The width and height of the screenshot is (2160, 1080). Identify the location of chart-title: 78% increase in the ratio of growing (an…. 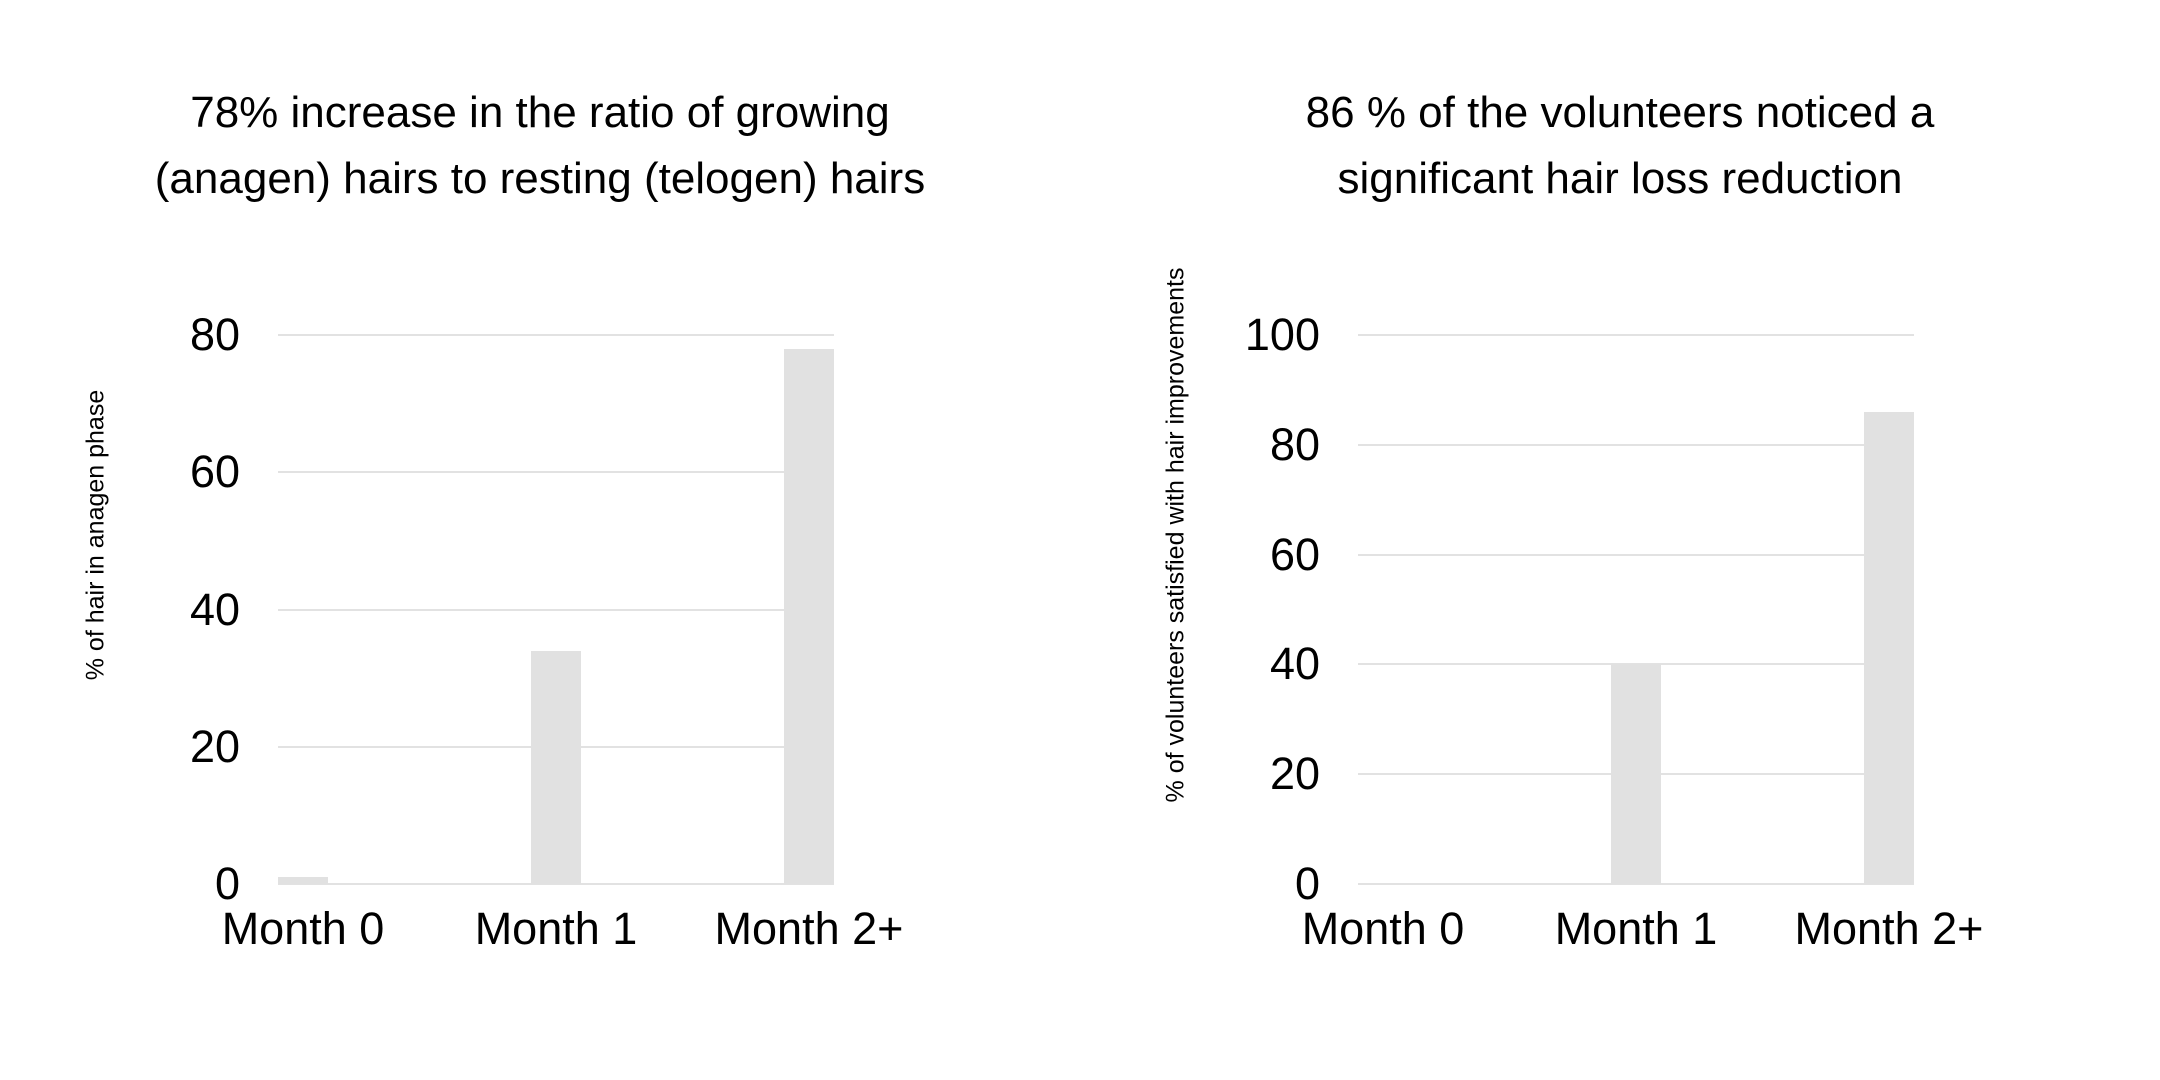
(540, 146).